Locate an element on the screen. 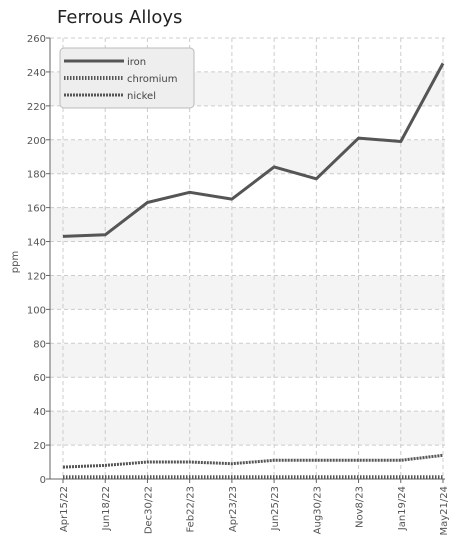 The height and width of the screenshot is (547, 451). y-tick-label: 0 is located at coordinates (43, 480).